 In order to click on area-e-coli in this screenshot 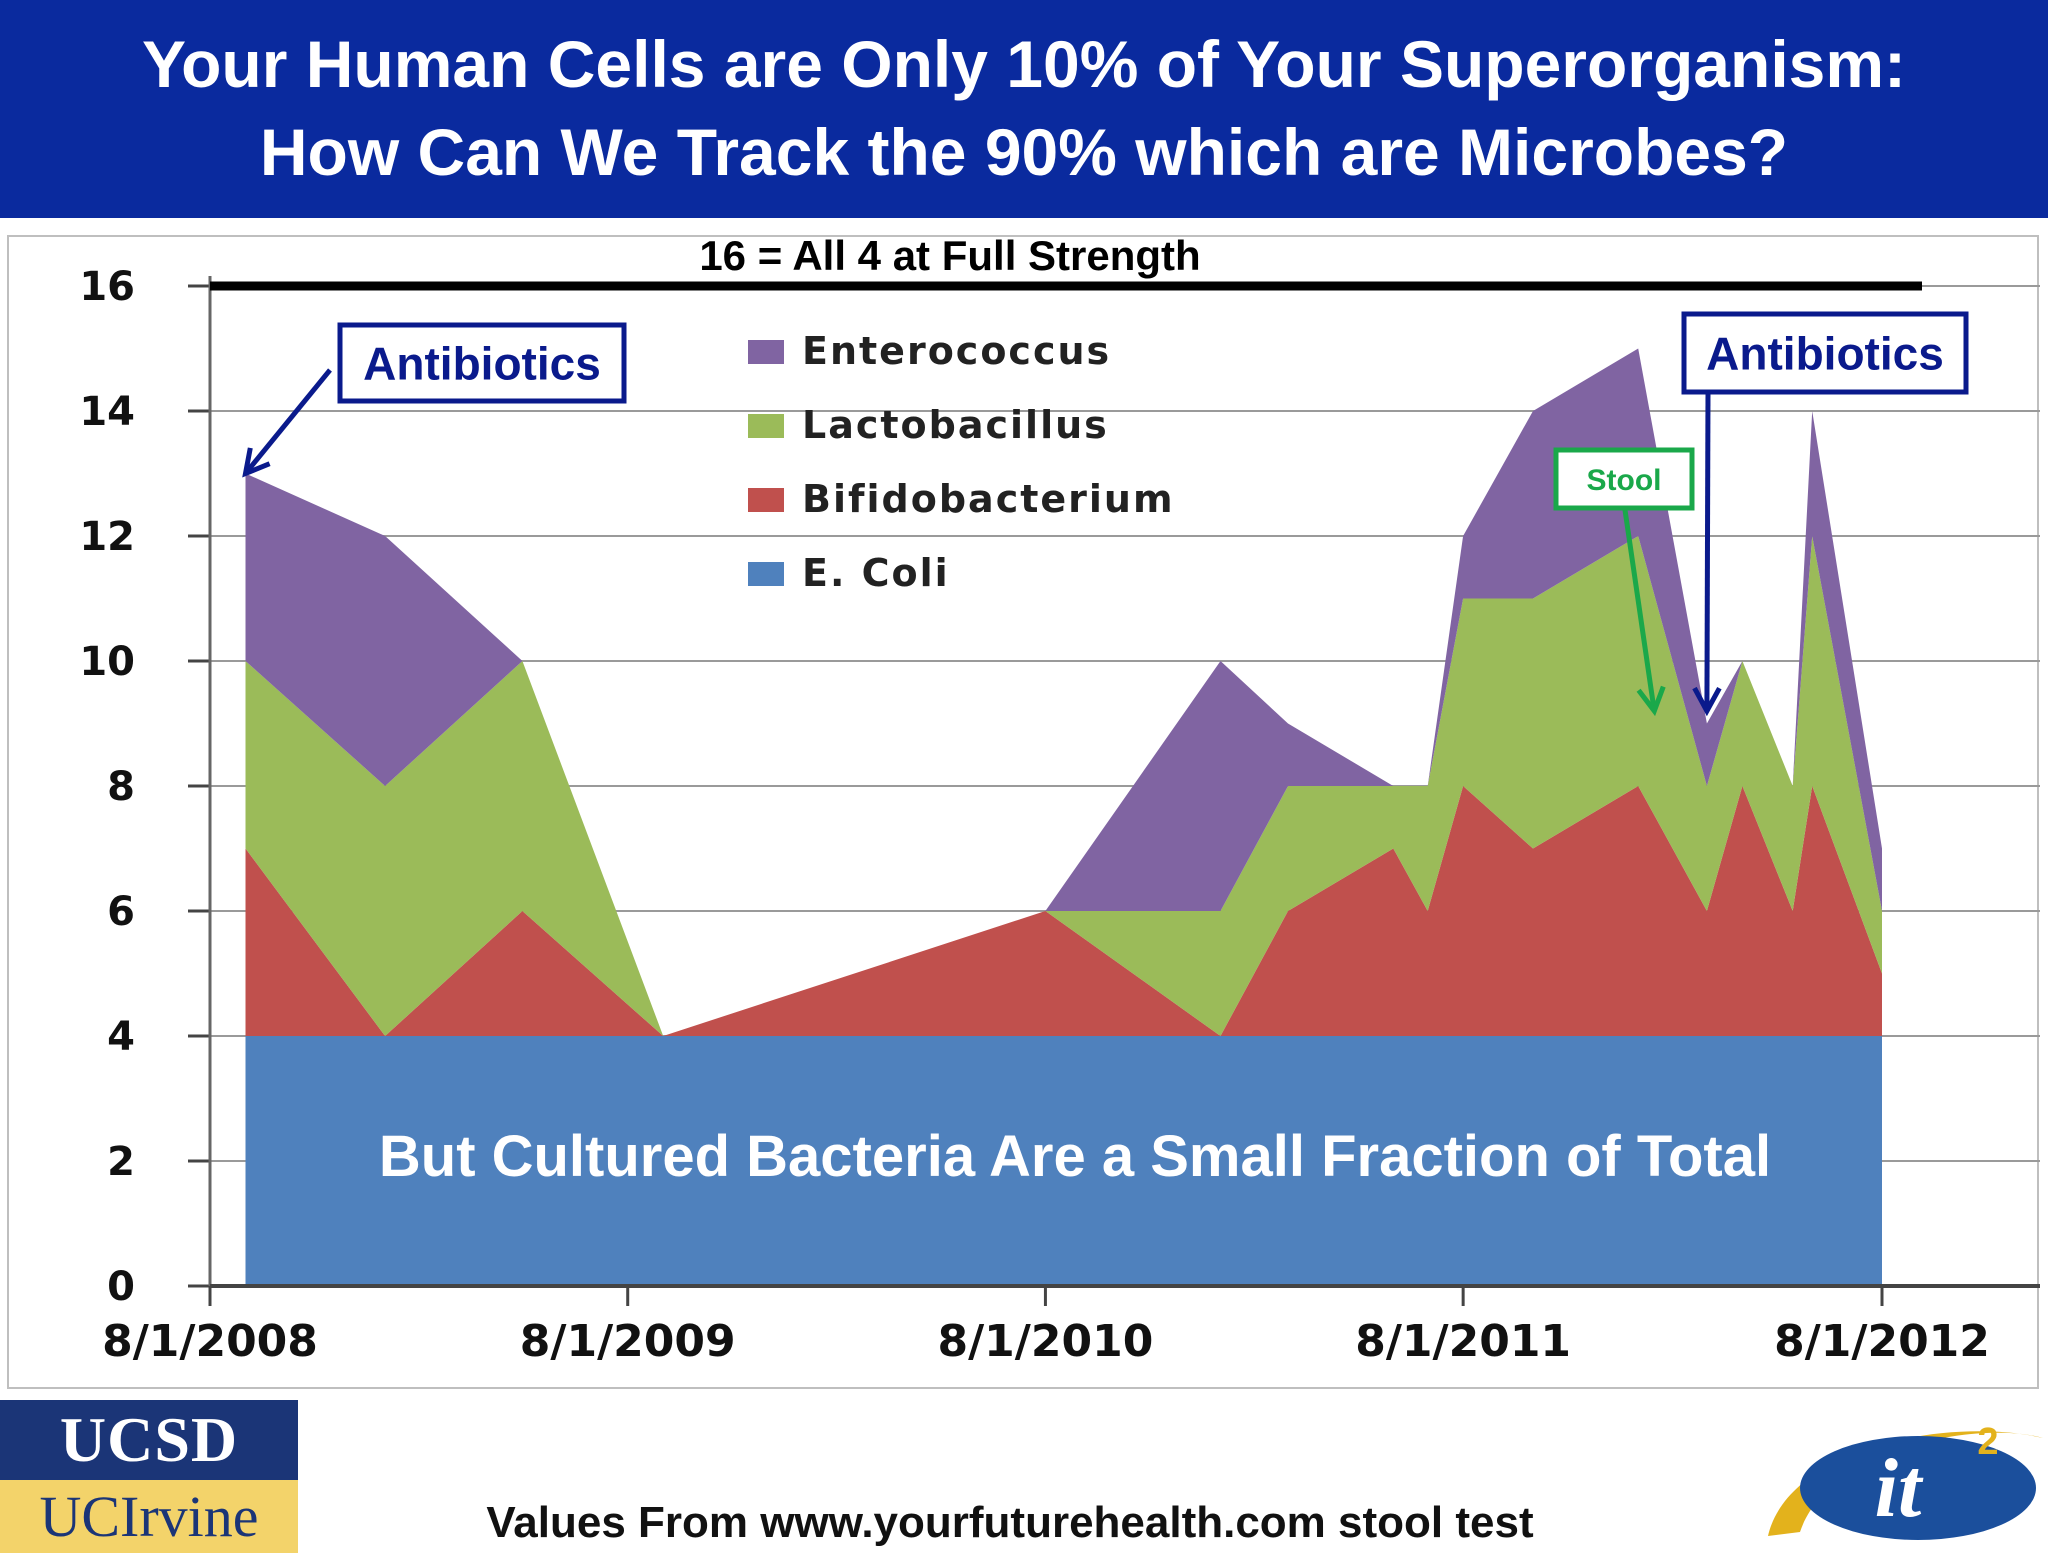, I will do `click(1063, 1161)`.